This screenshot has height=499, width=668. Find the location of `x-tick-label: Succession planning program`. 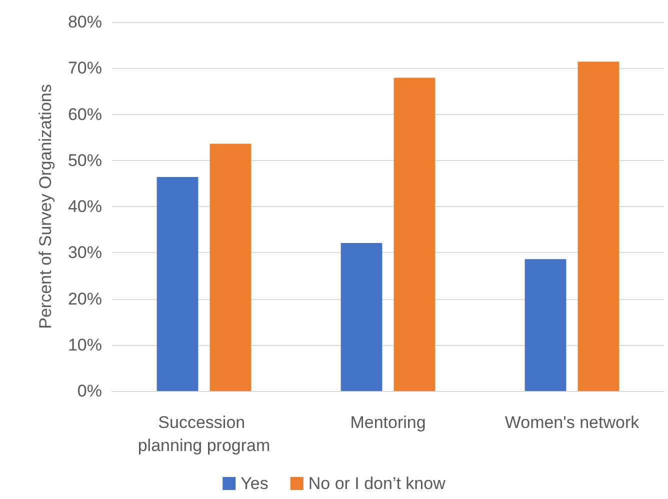

x-tick-label: Succession planning program is located at coordinates (204, 434).